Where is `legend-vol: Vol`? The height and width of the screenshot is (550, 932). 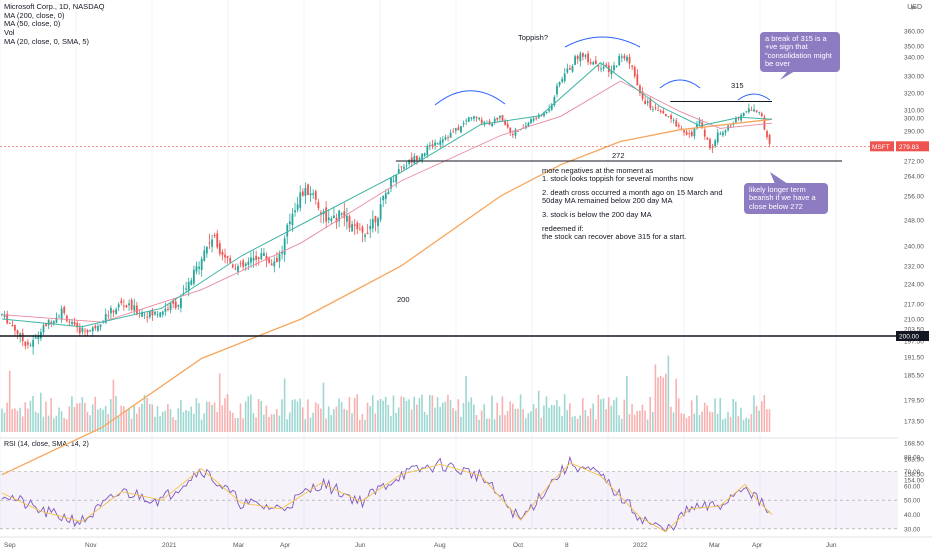
legend-vol: Vol is located at coordinates (9, 33).